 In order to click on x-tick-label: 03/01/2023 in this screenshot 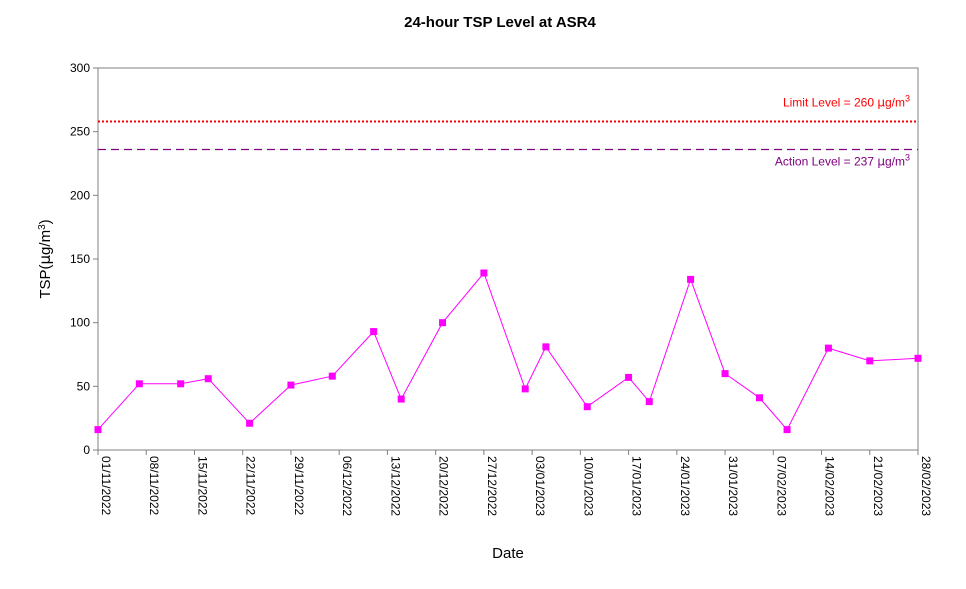, I will do `click(540, 486)`.